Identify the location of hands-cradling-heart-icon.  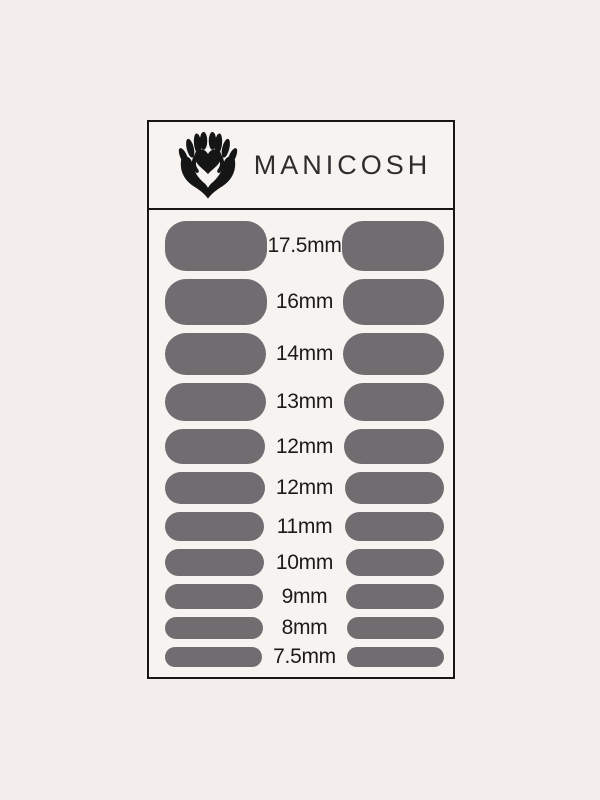
(208, 165).